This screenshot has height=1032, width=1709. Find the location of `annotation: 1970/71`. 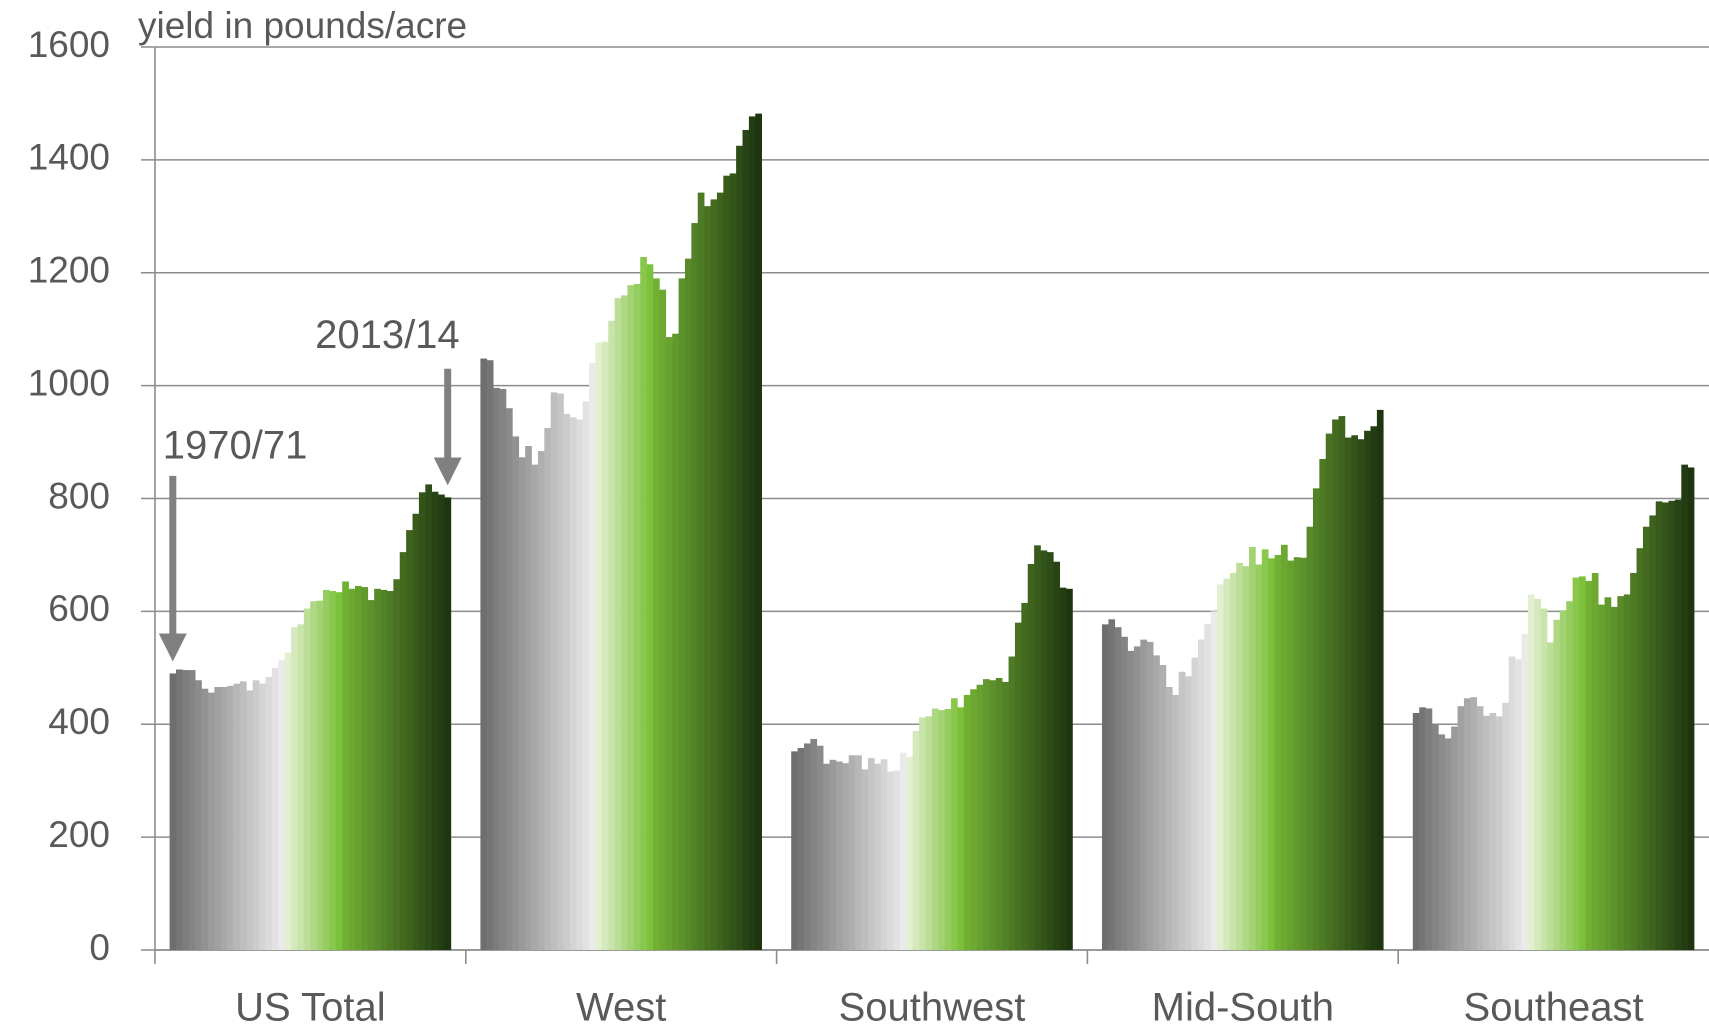

annotation: 1970/71 is located at coordinates (235, 445).